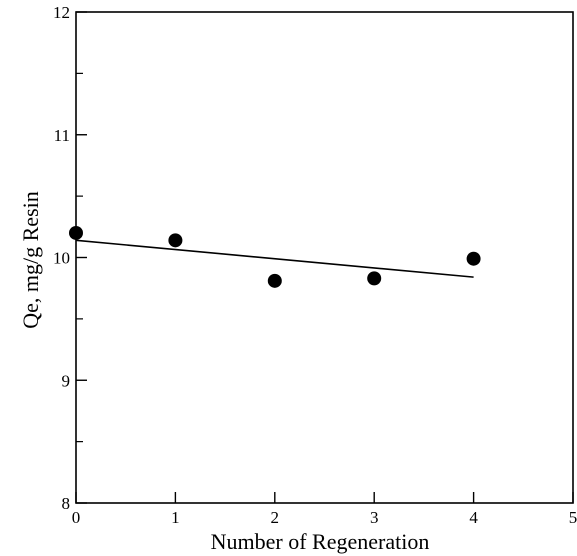 The height and width of the screenshot is (556, 577). I want to click on x-tick-label-0: 0, so click(76, 517).